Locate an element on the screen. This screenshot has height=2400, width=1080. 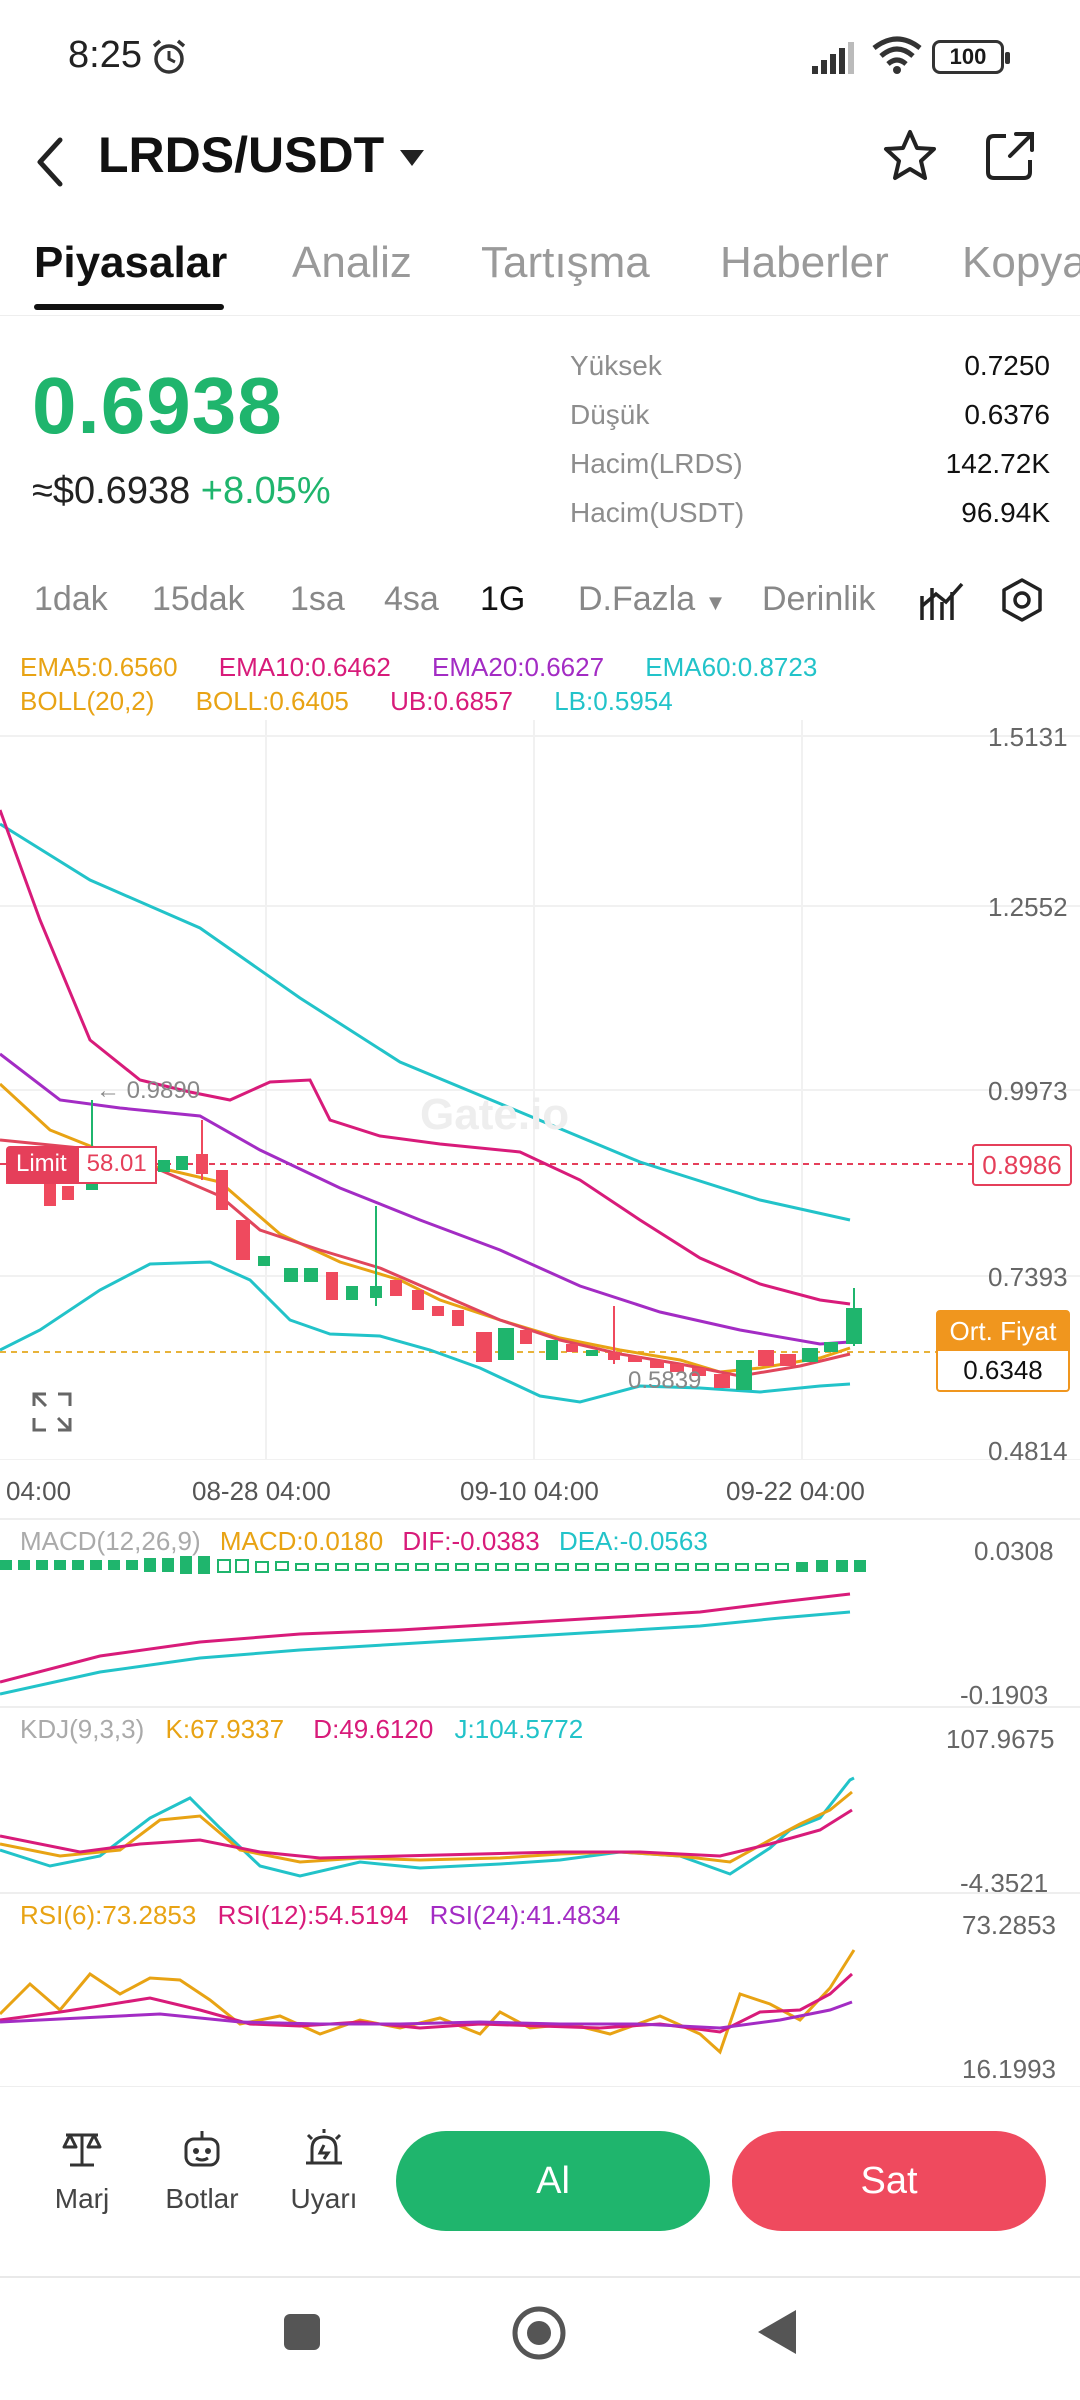
price-axis-label: 1.2552 is located at coordinates (1028, 907).